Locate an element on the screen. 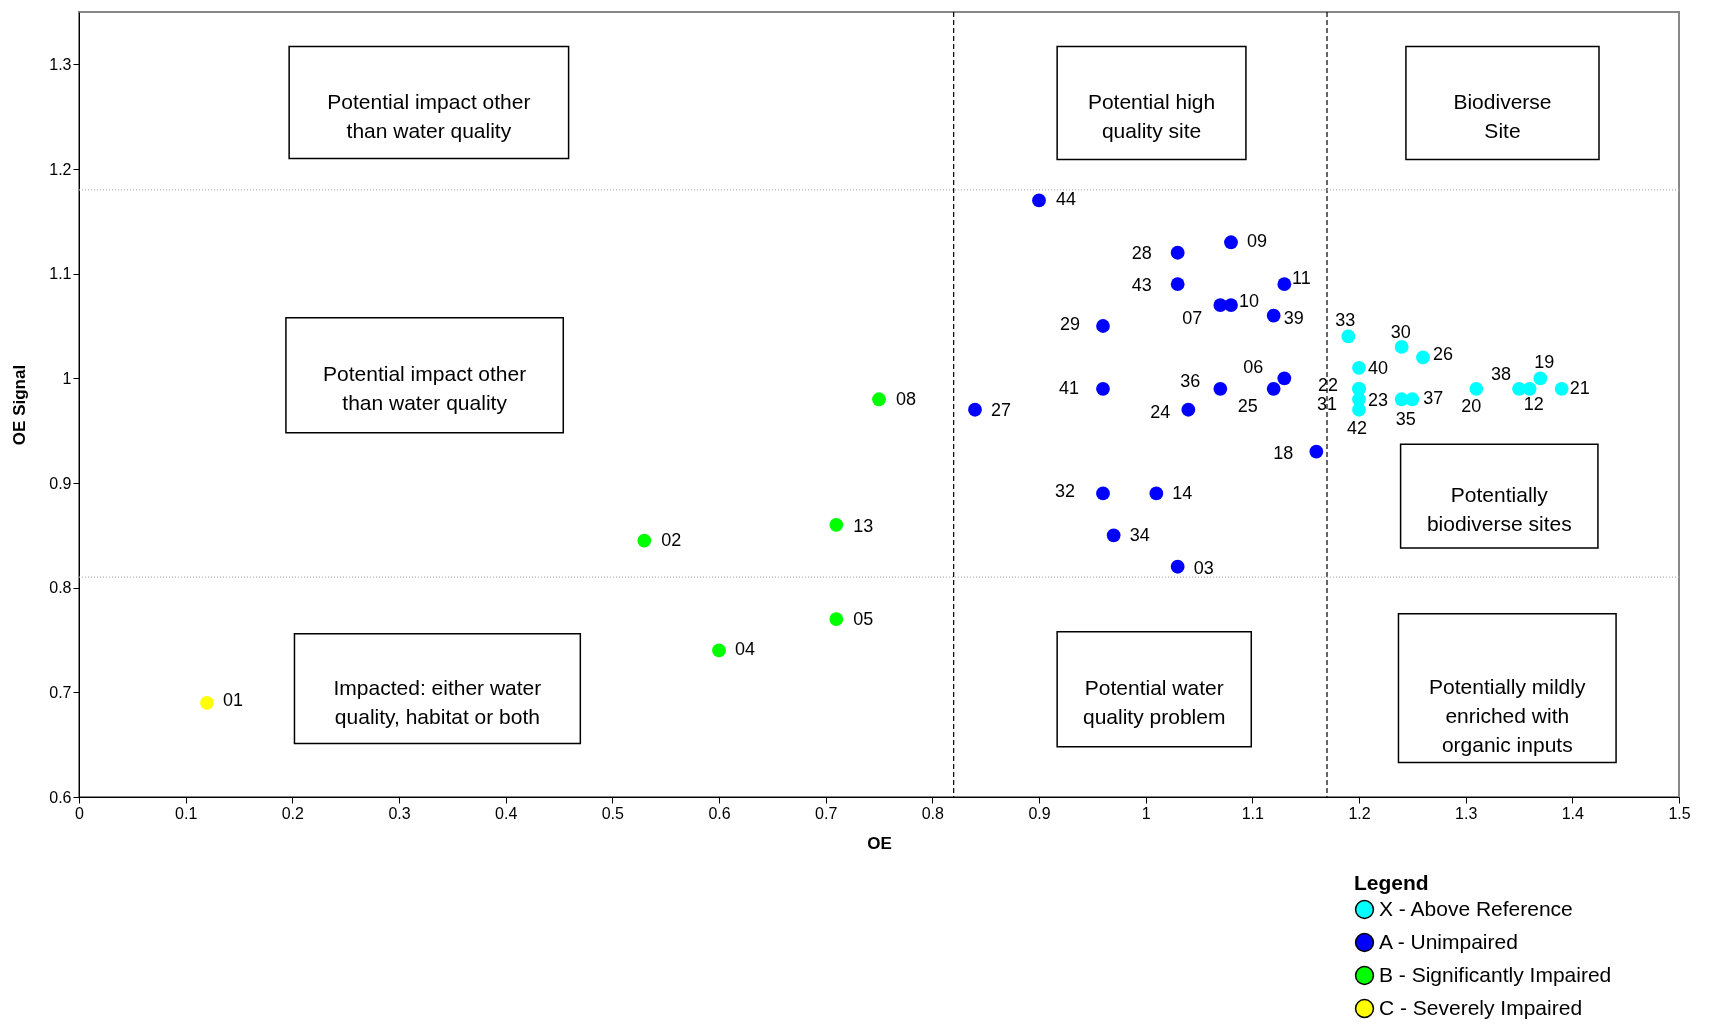 This screenshot has width=1728, height=1031. annotation: 26 is located at coordinates (1443, 354).